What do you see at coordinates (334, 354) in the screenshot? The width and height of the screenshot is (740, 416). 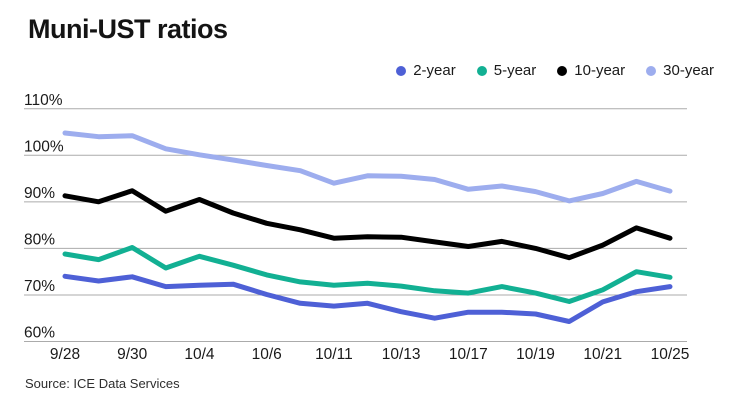 I see `x-axis-label: 10/11` at bounding box center [334, 354].